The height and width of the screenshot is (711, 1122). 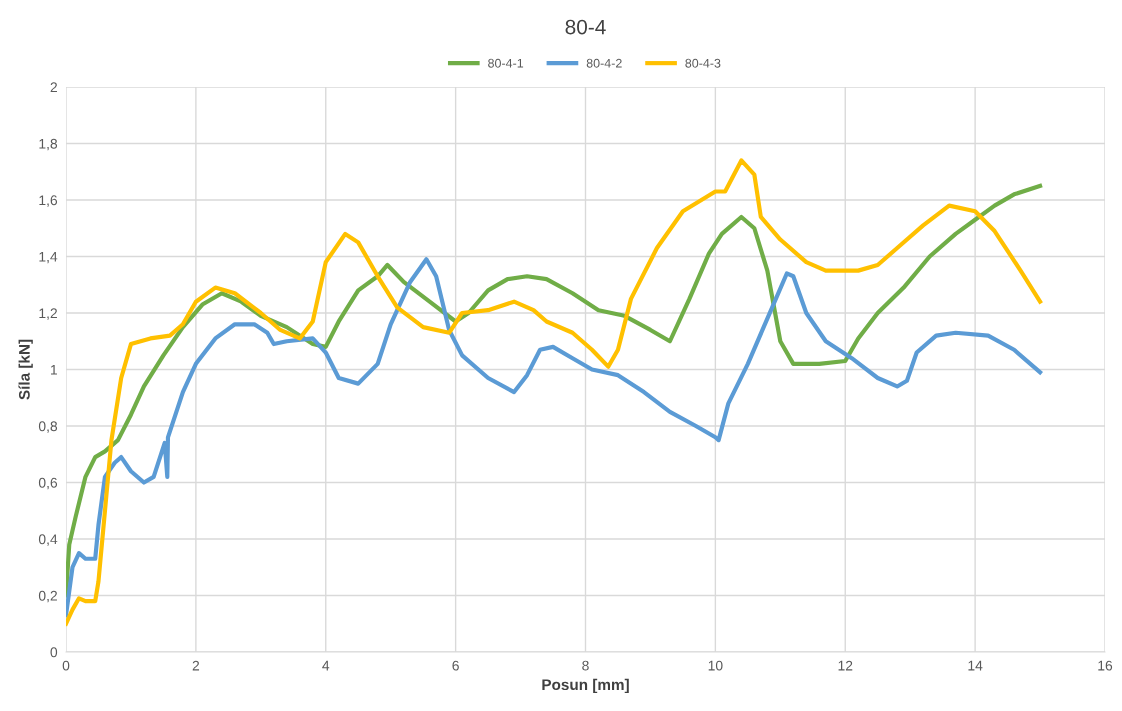 I want to click on x-tick-label: 2, so click(x=196, y=665).